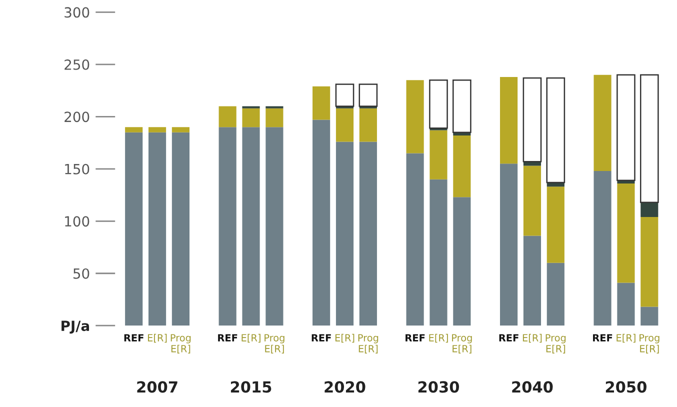 The width and height of the screenshot is (677, 407). Describe the element at coordinates (439, 387) in the screenshot. I see `text: 2030` at that location.